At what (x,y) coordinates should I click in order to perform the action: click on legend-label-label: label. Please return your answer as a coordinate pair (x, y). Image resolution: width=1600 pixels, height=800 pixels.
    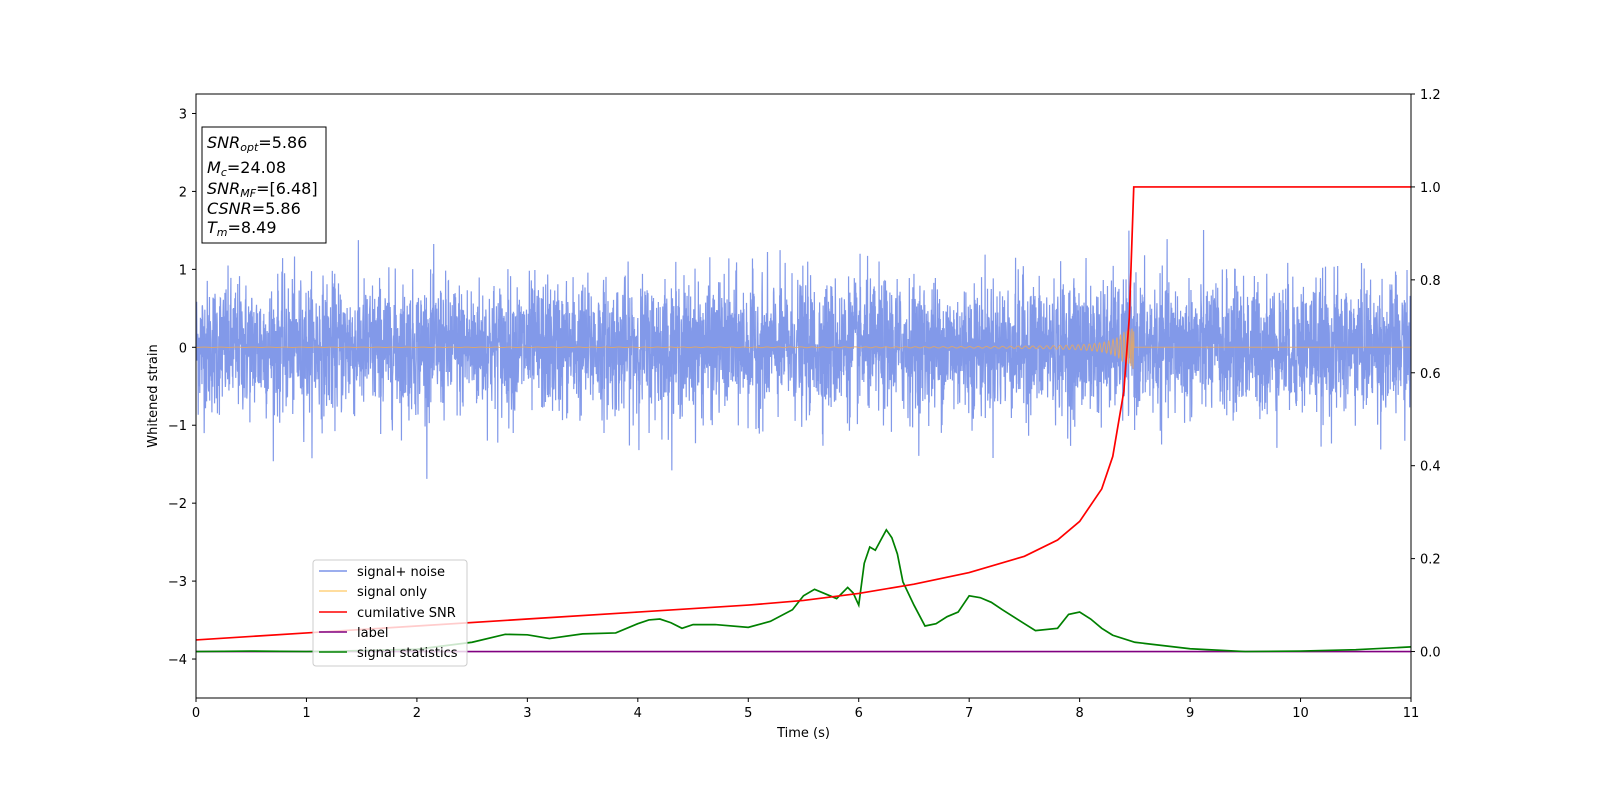
    Looking at the image, I should click on (372, 633).